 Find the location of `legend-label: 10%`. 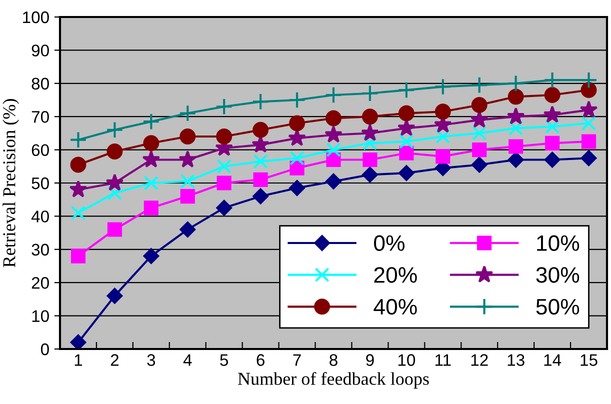

legend-label: 10% is located at coordinates (558, 243).